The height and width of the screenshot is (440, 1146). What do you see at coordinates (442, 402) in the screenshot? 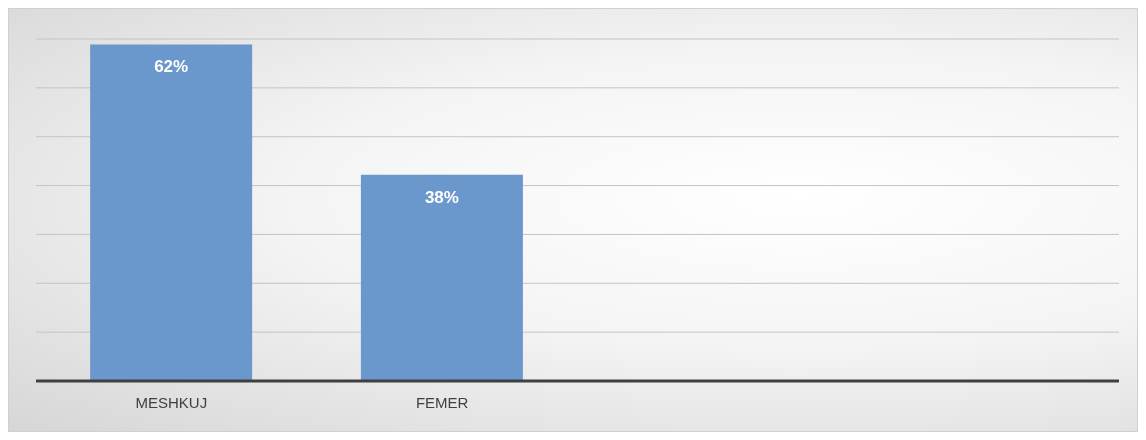
I see `x-tick-label: FEMER` at bounding box center [442, 402].